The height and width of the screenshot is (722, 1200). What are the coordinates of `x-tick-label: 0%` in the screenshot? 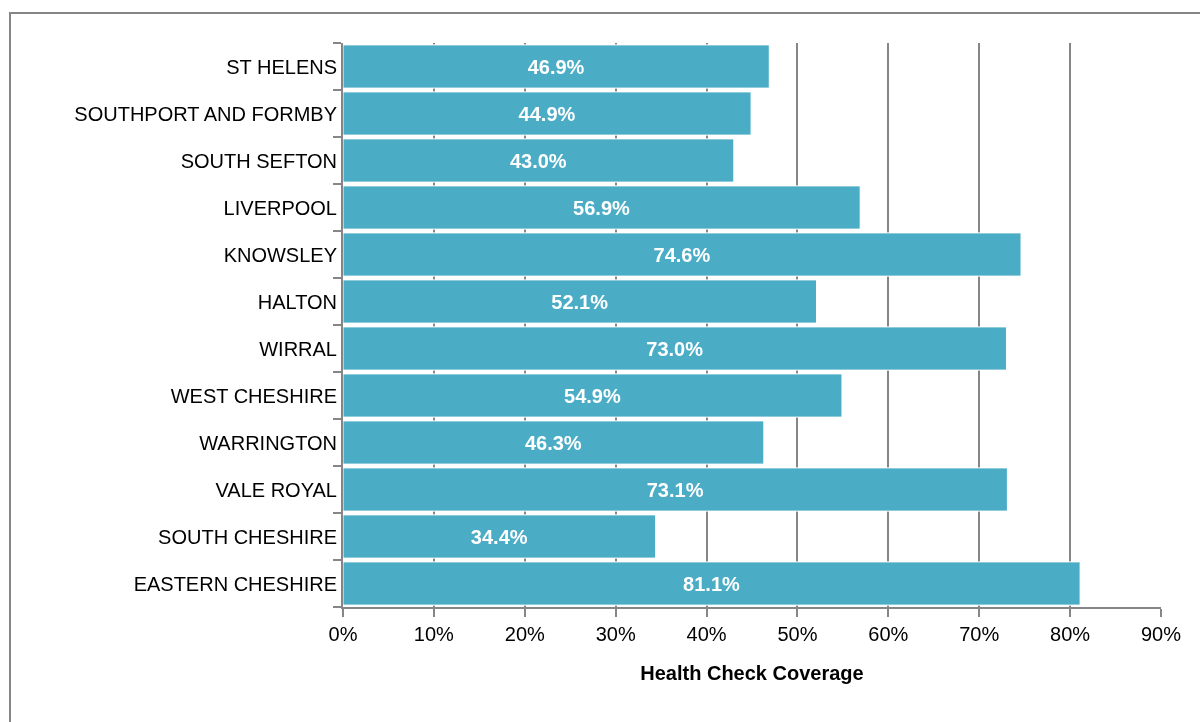 It's located at (343, 634).